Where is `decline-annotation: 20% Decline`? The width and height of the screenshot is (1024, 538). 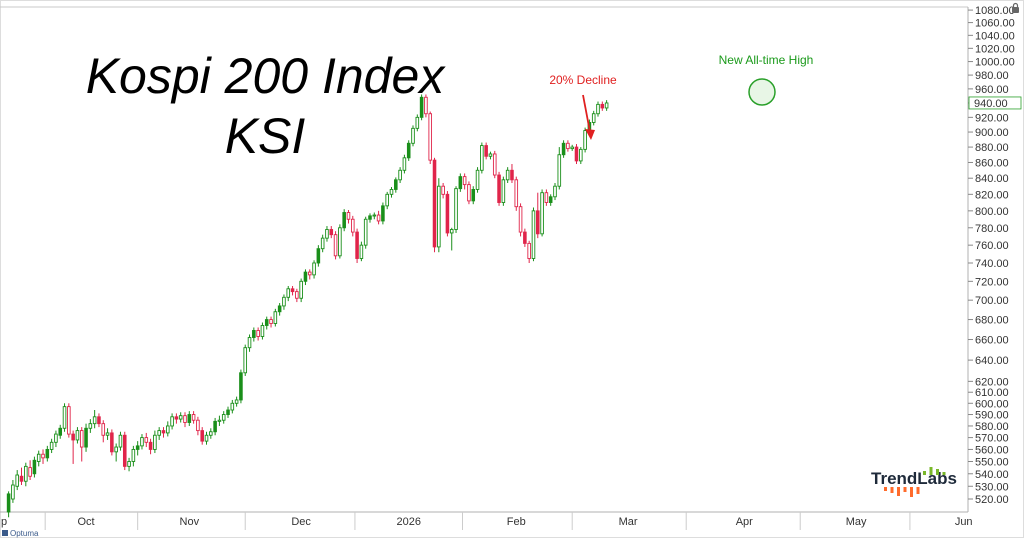
decline-annotation: 20% Decline is located at coordinates (583, 80).